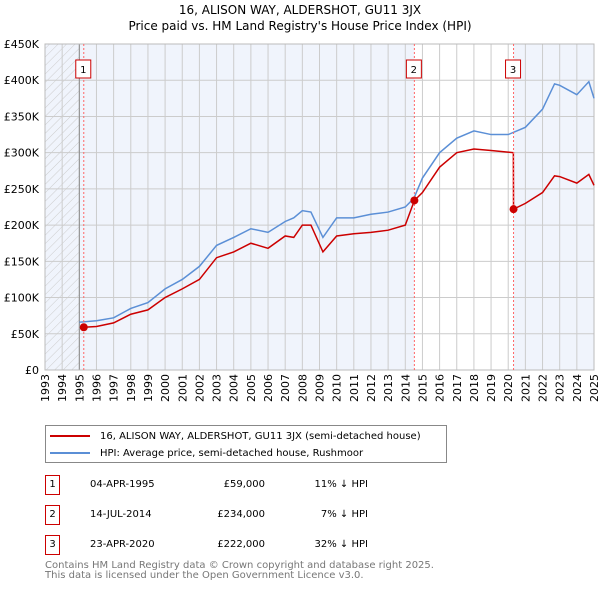 The width and height of the screenshot is (600, 590). I want to click on sale-number: 2, so click(52, 515).